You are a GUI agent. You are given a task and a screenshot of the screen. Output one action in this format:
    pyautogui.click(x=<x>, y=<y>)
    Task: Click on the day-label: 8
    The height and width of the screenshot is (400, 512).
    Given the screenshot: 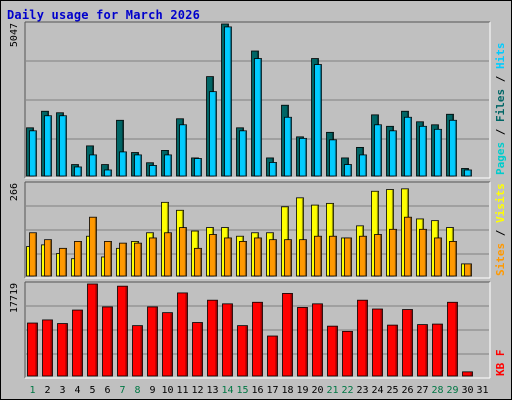 What is the action you would take?
    pyautogui.click(x=137, y=390)
    